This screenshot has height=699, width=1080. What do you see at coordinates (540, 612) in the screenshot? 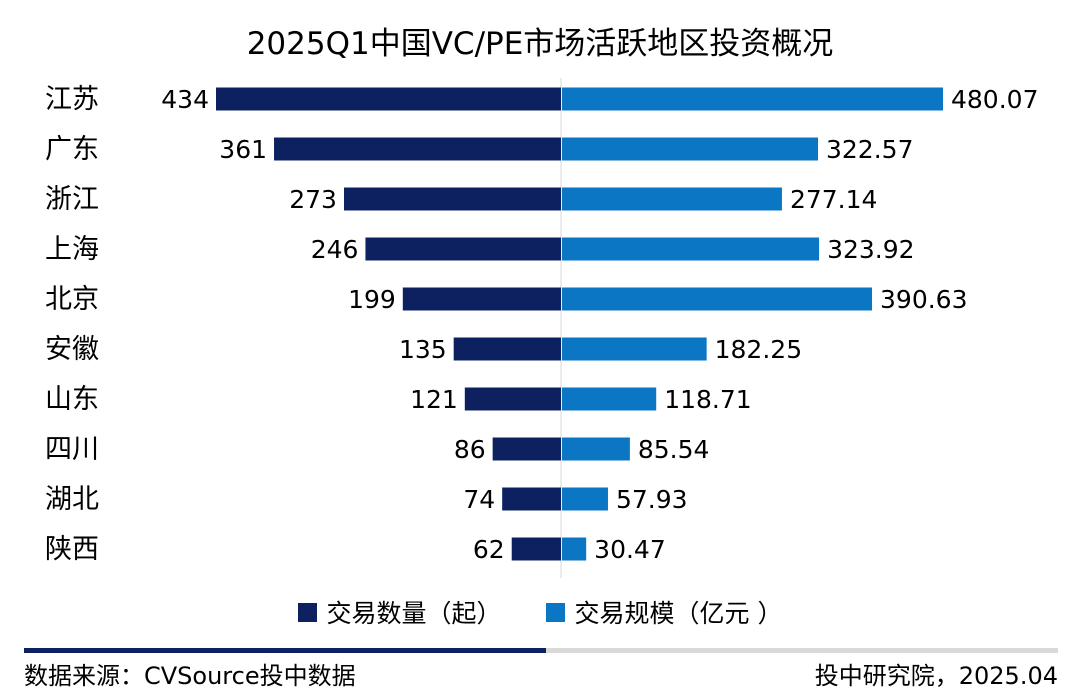
I see `legend: 交易数量（起） 交易规模（亿元 ）` at bounding box center [540, 612].